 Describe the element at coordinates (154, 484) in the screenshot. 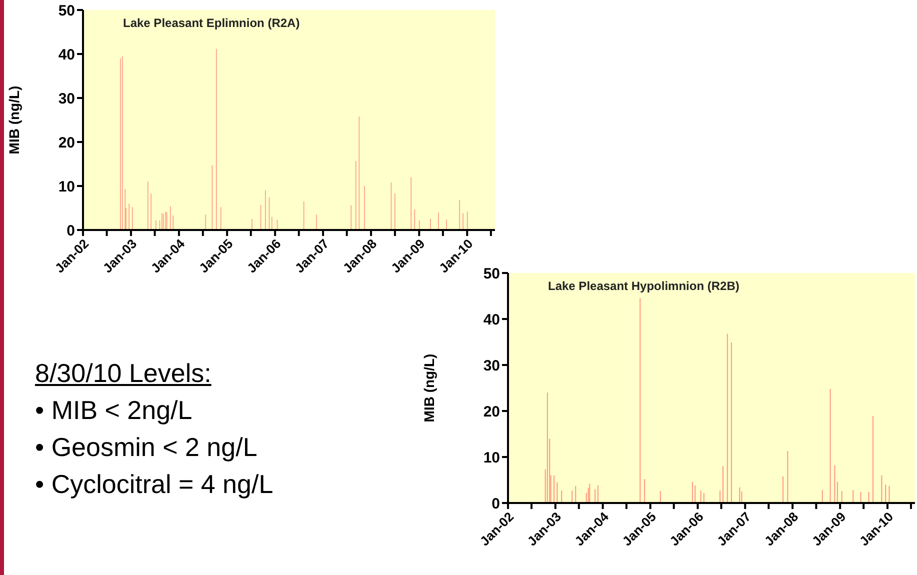

I see `text: • Cyclocitral = 4 ng/L` at that location.